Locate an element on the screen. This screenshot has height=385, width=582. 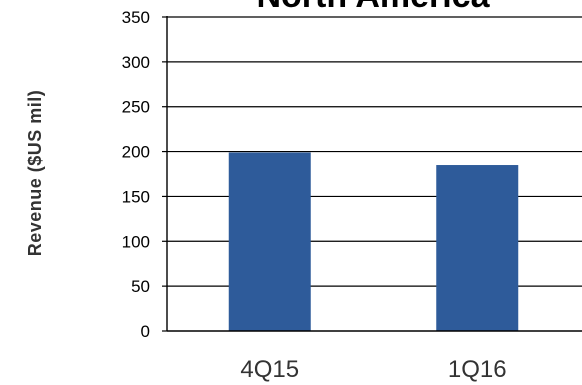
y-tick-label: 250 is located at coordinates (136, 107).